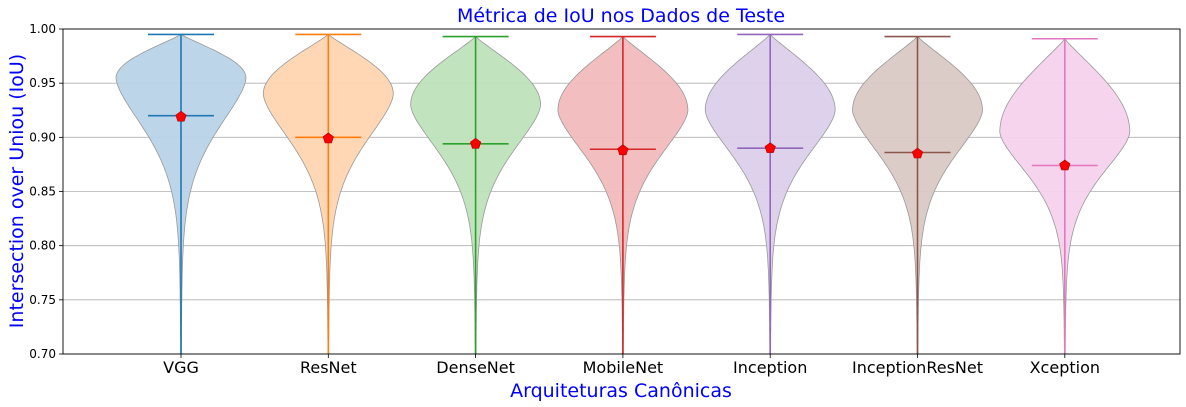 The width and height of the screenshot is (1186, 407). Describe the element at coordinates (42, 83) in the screenshot. I see `y-tick-label: 0.95` at that location.